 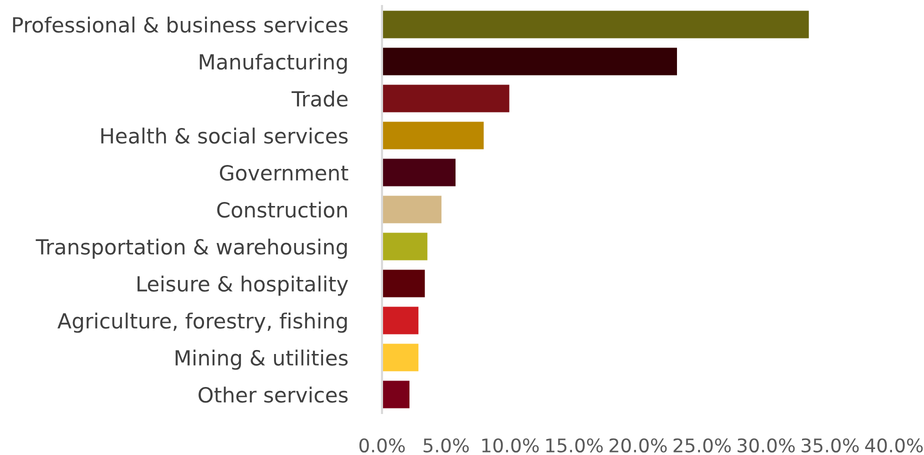 I want to click on y-tick-label: Leisure & hospitality, so click(x=243, y=286).